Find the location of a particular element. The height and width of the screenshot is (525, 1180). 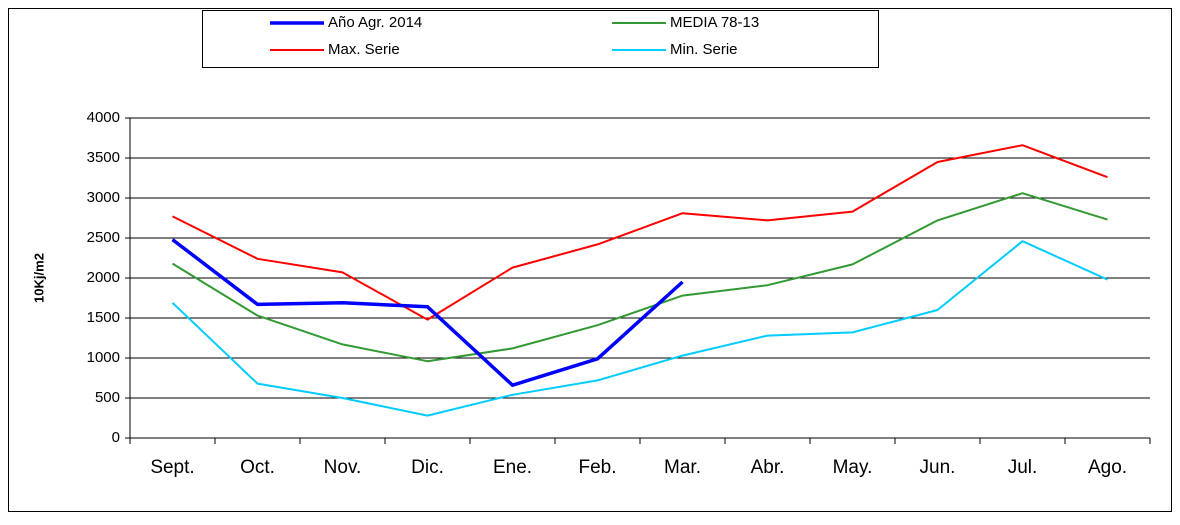

y-tick-label: 500 is located at coordinates (107, 397).